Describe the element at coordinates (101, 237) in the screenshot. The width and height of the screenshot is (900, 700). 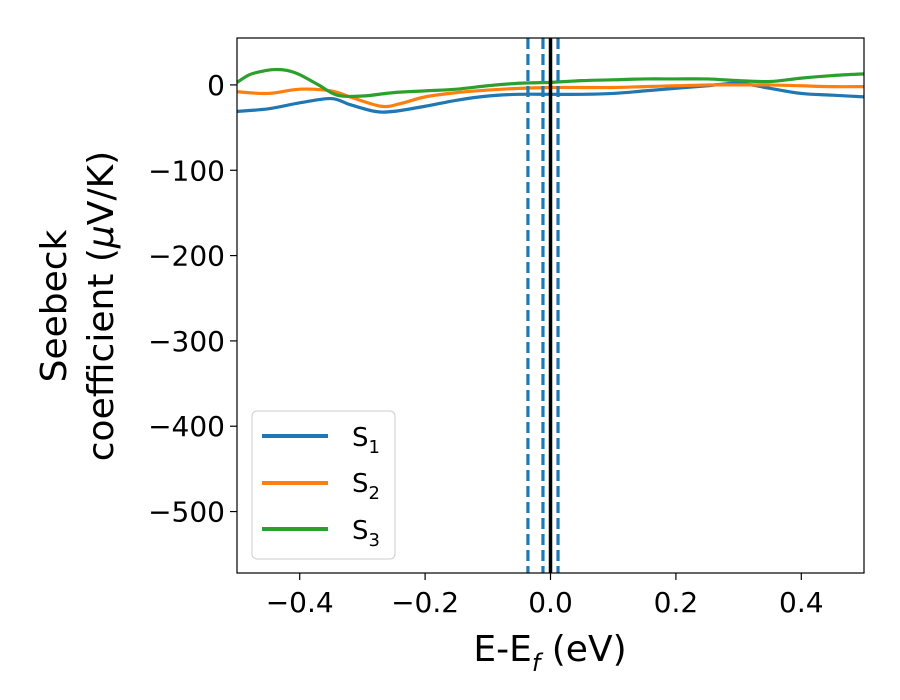
I see `y-axis-title-mu: μ` at that location.